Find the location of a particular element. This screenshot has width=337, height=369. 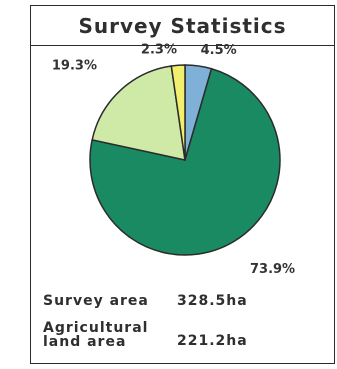

agricultural-area-label-line1: Agricultural is located at coordinates (96, 328).